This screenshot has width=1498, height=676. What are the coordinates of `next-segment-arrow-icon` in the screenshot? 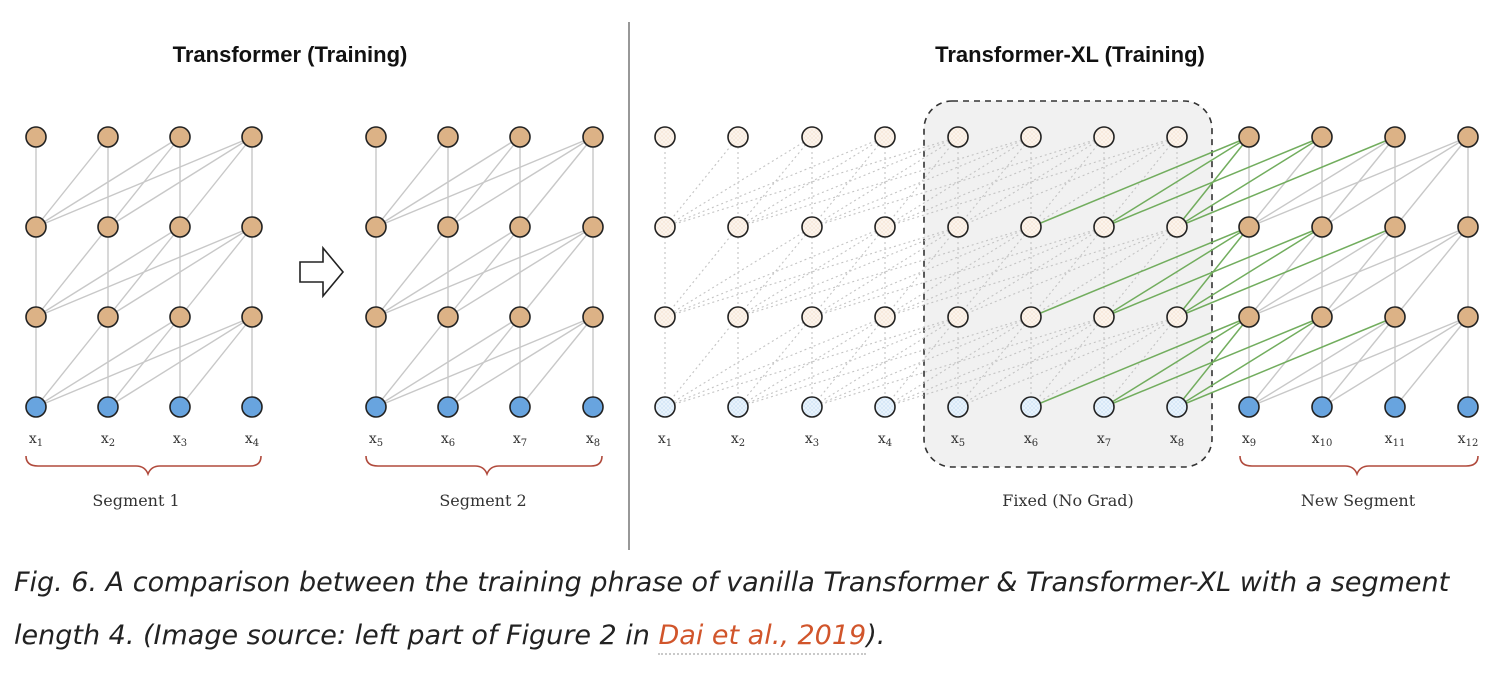 It's located at (322, 272).